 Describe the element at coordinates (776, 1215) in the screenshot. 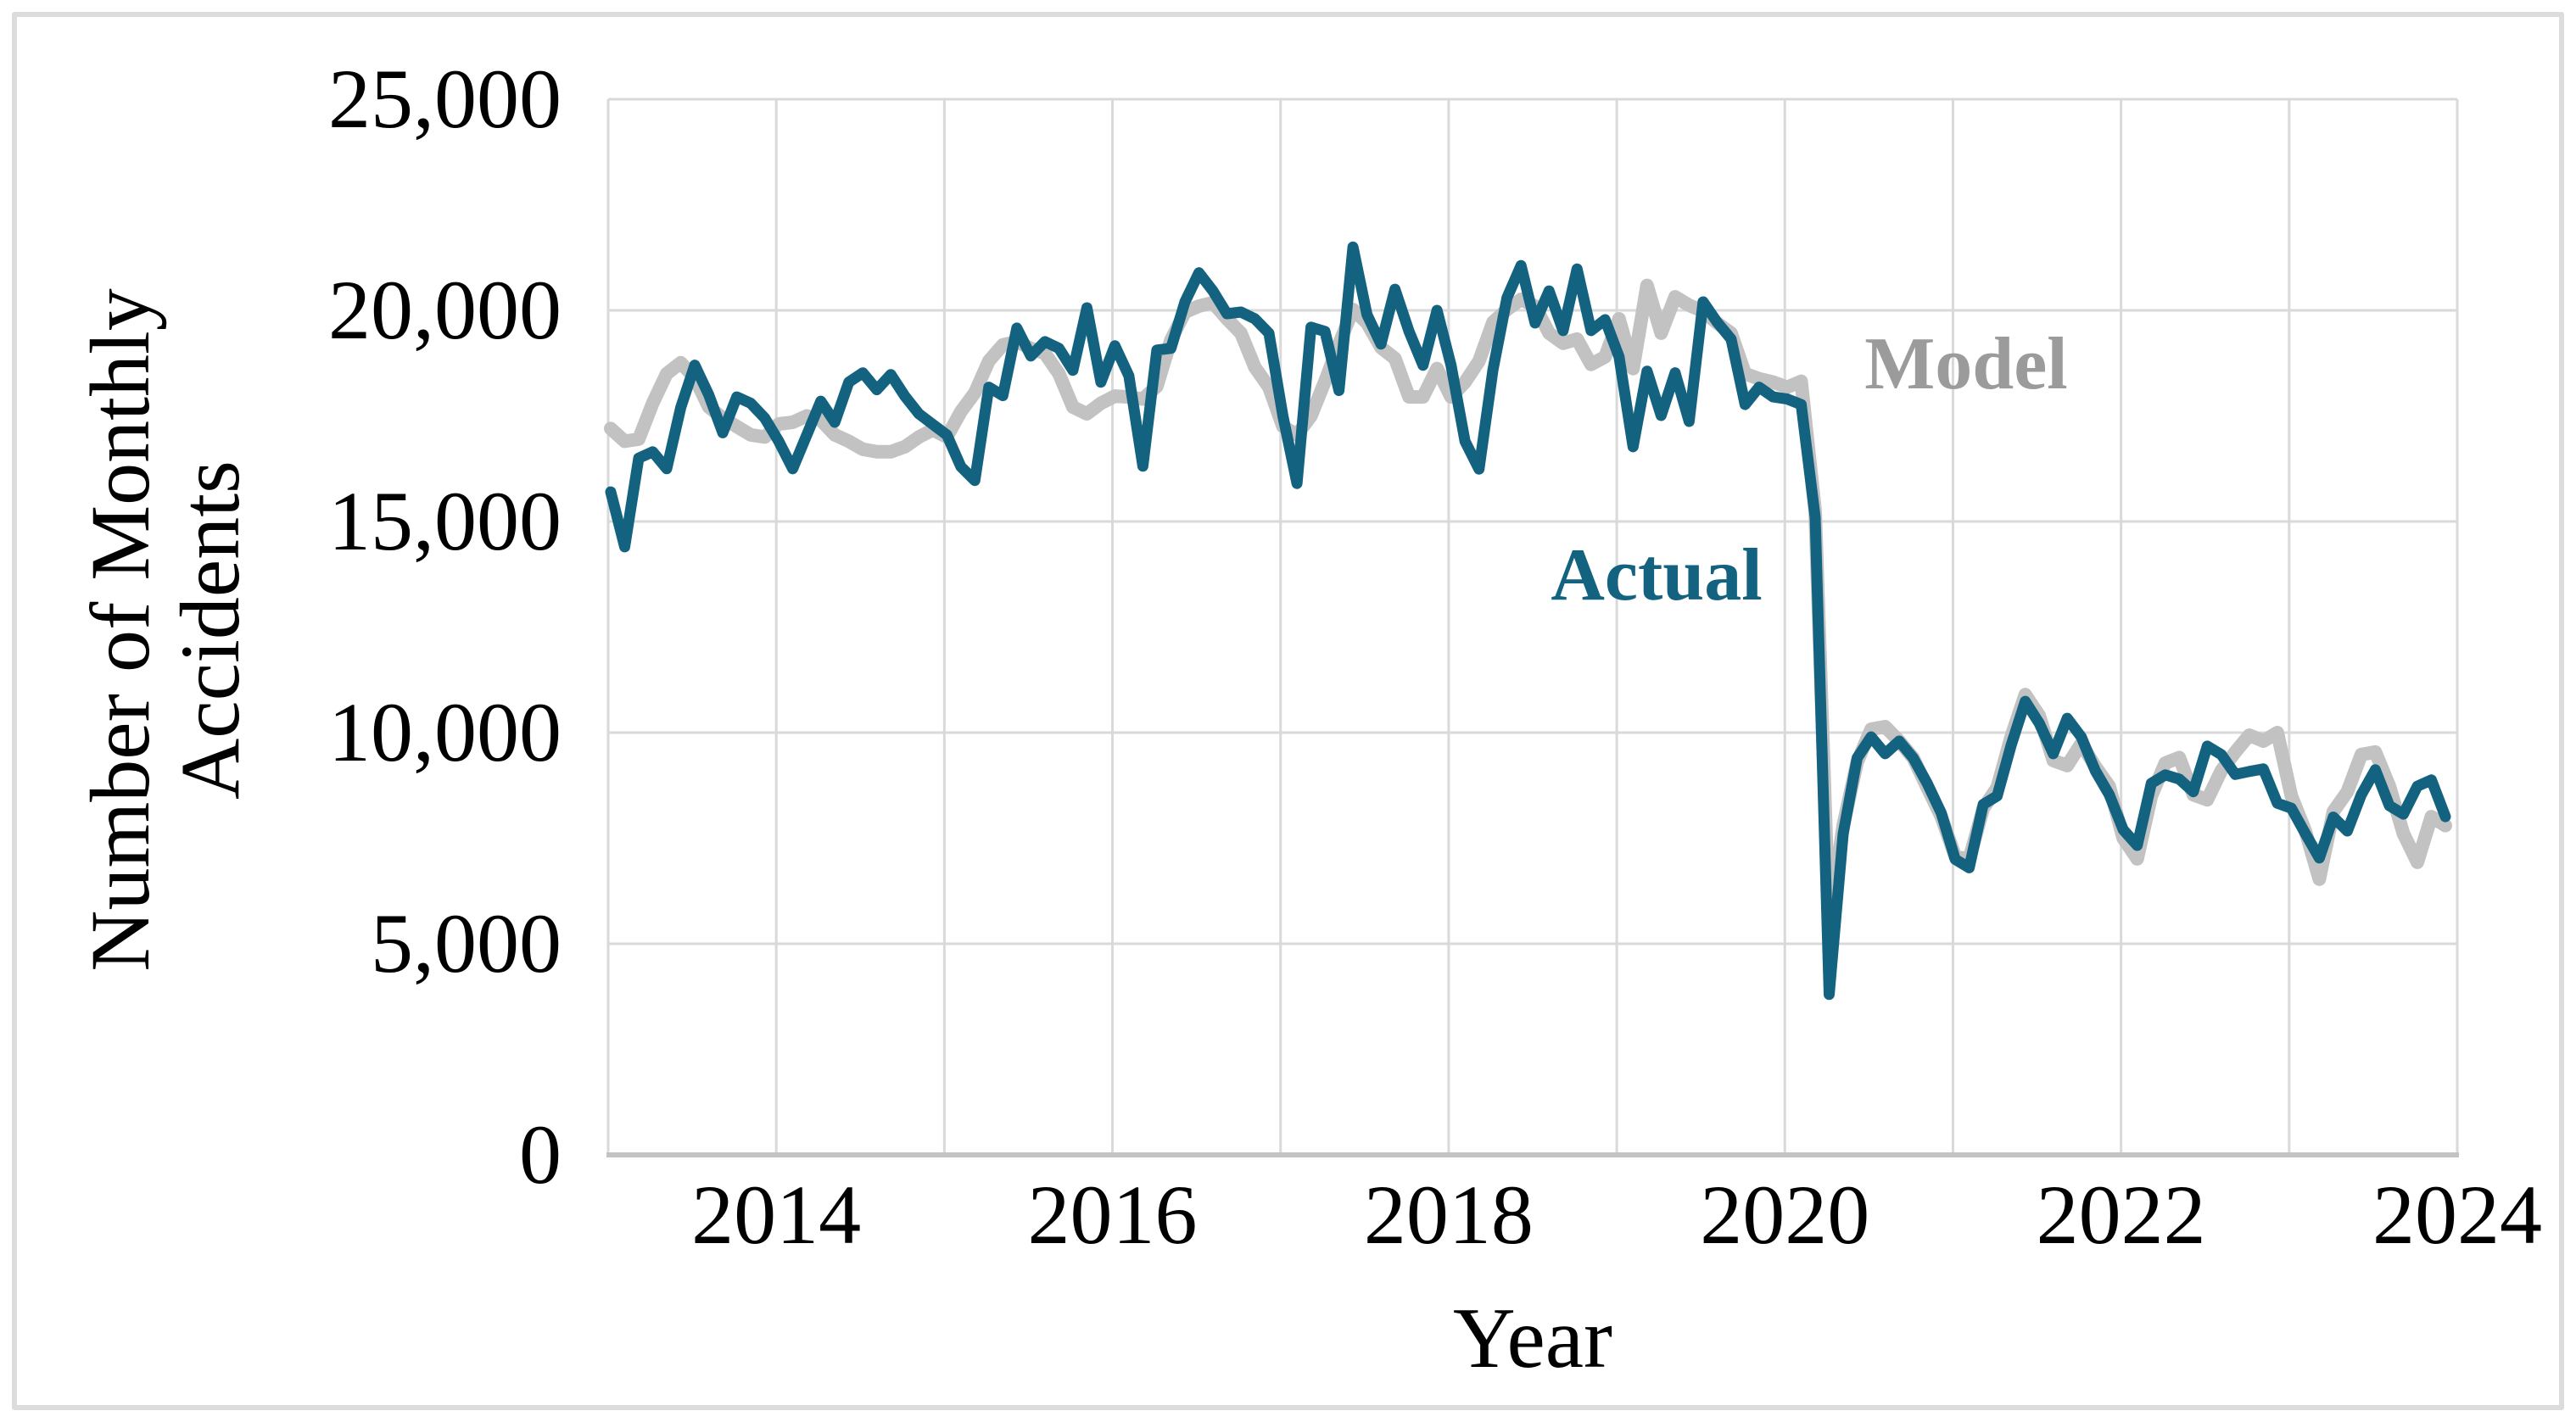

I see `x-tick-label: 2014` at that location.